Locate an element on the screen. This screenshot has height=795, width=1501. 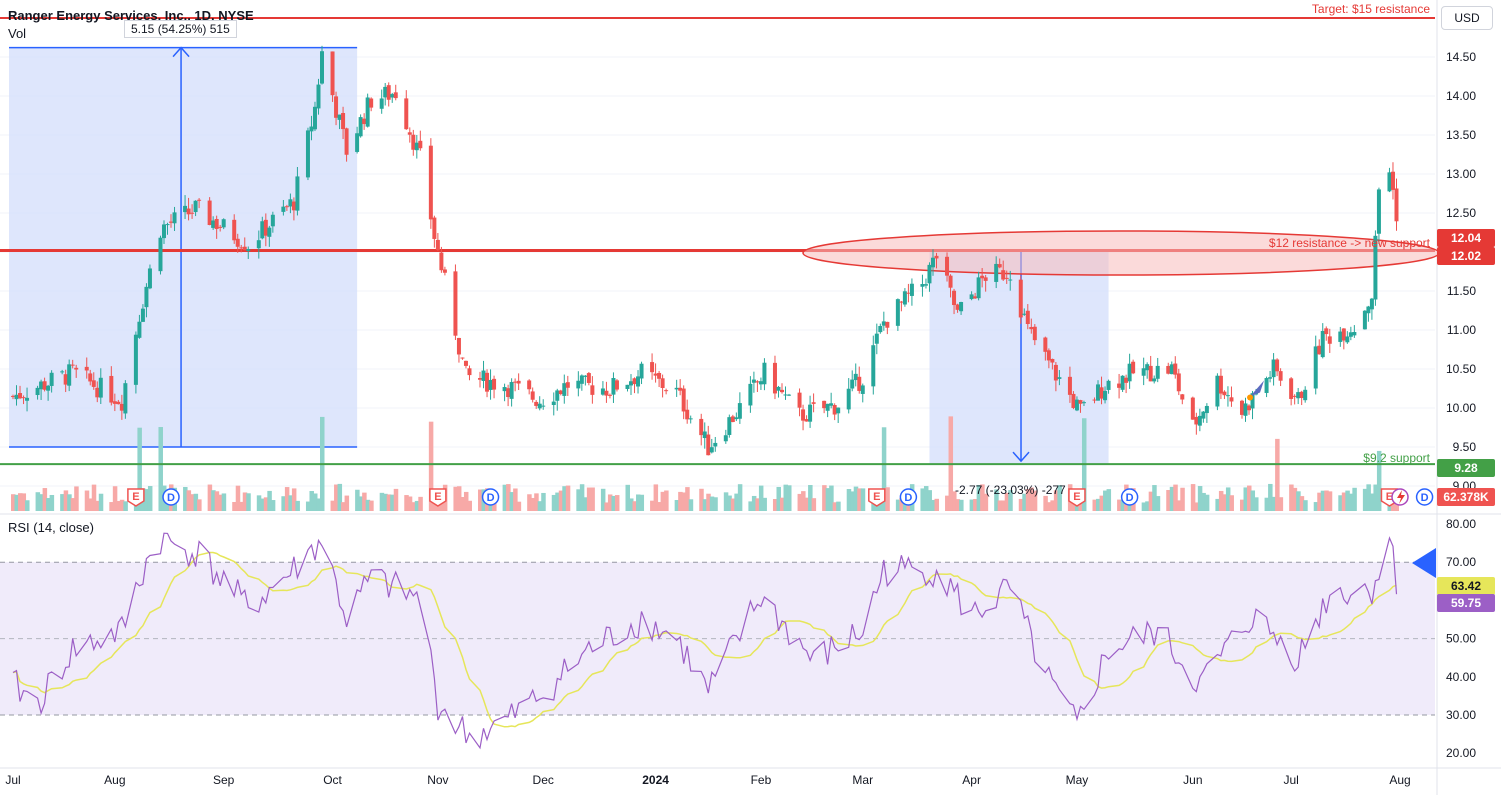
currency-selector: USD is located at coordinates (1467, 18).